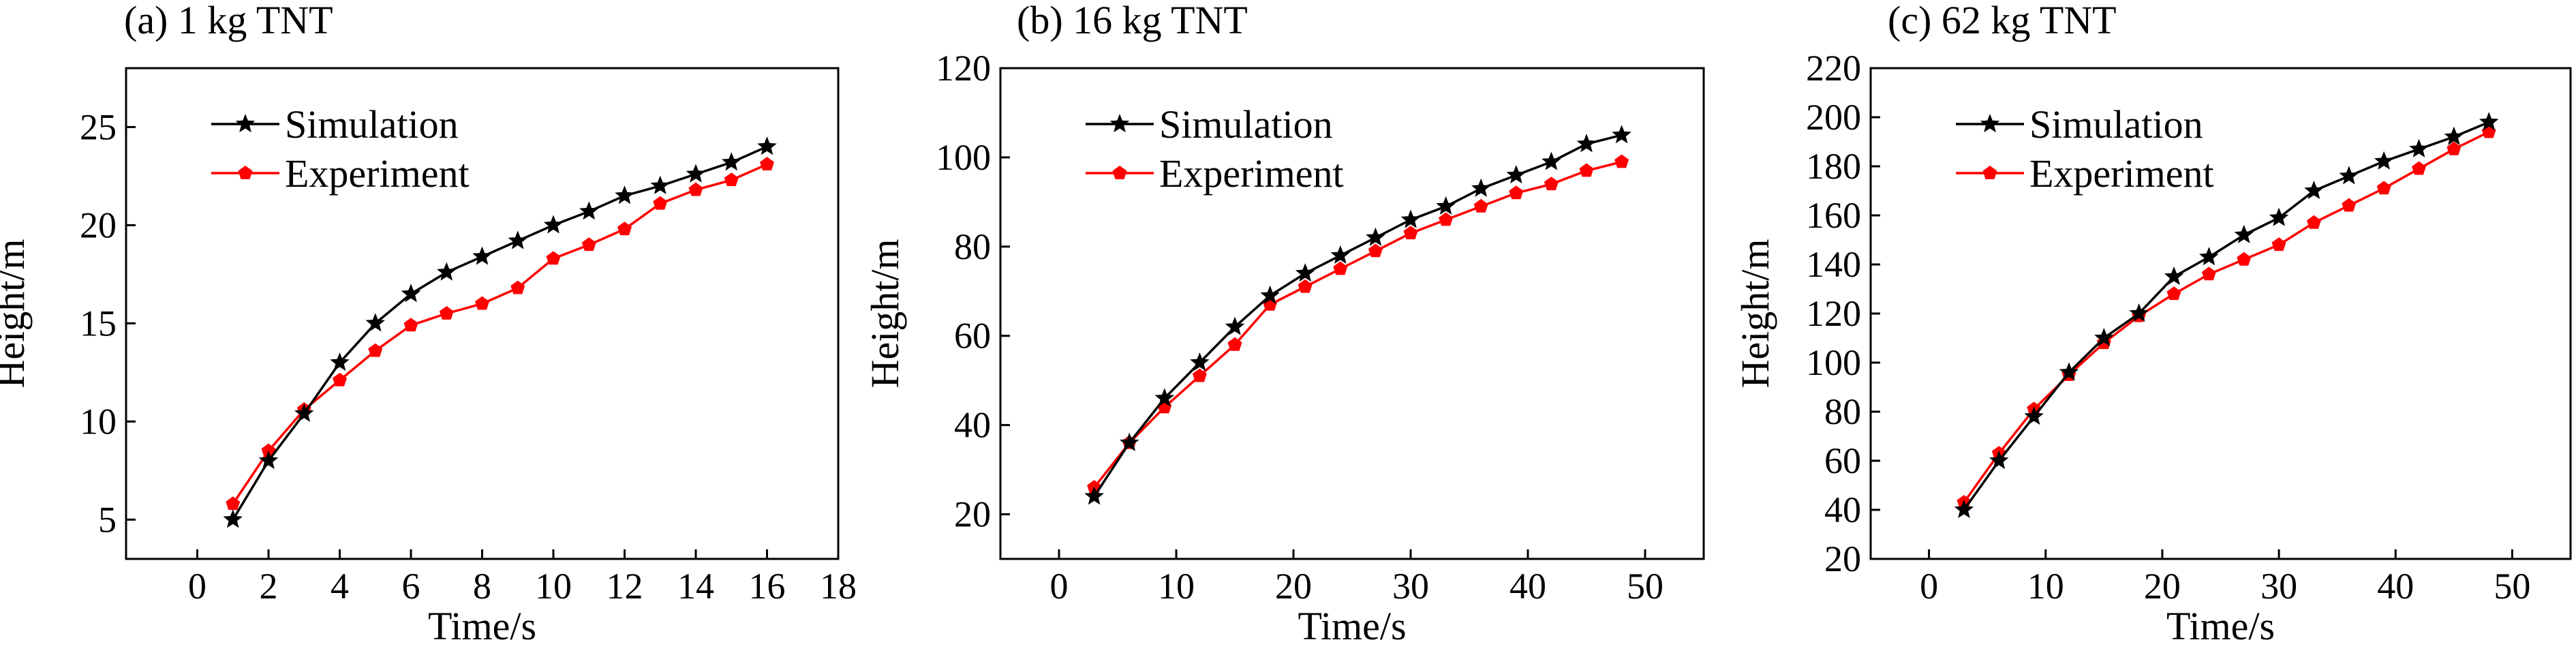 Image resolution: width=2576 pixels, height=670 pixels. I want to click on x-tick-label: 12, so click(625, 586).